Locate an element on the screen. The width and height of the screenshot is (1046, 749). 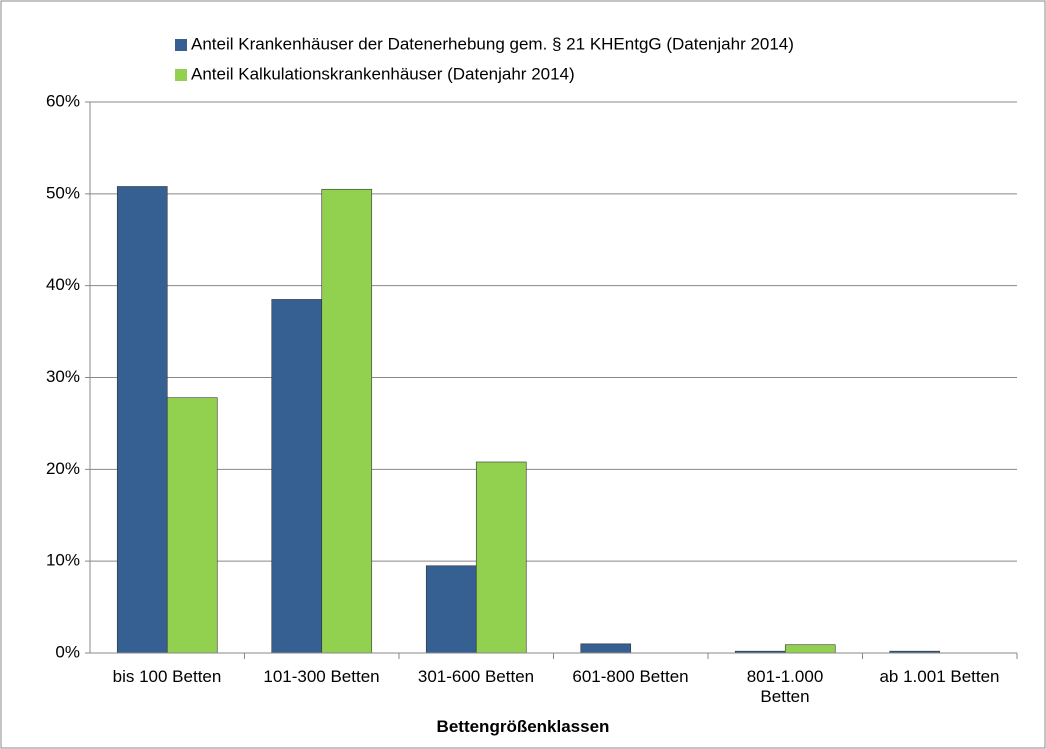
x-tick-label: 101-300 Betten is located at coordinates (321, 676).